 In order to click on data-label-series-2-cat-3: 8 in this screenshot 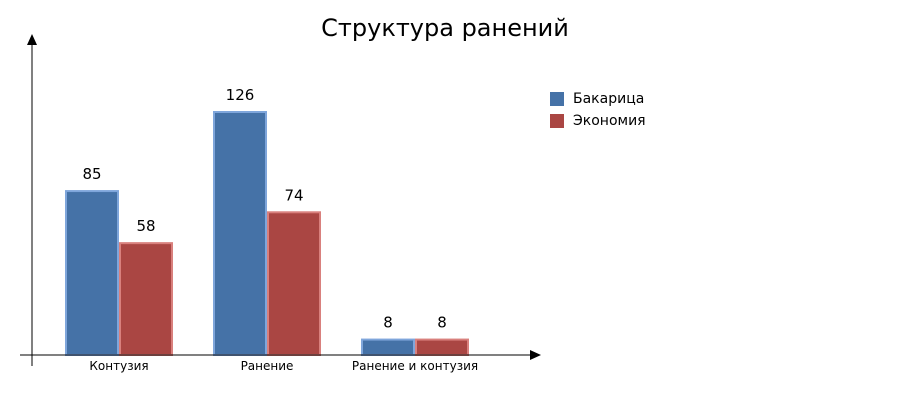, I will do `click(442, 323)`.